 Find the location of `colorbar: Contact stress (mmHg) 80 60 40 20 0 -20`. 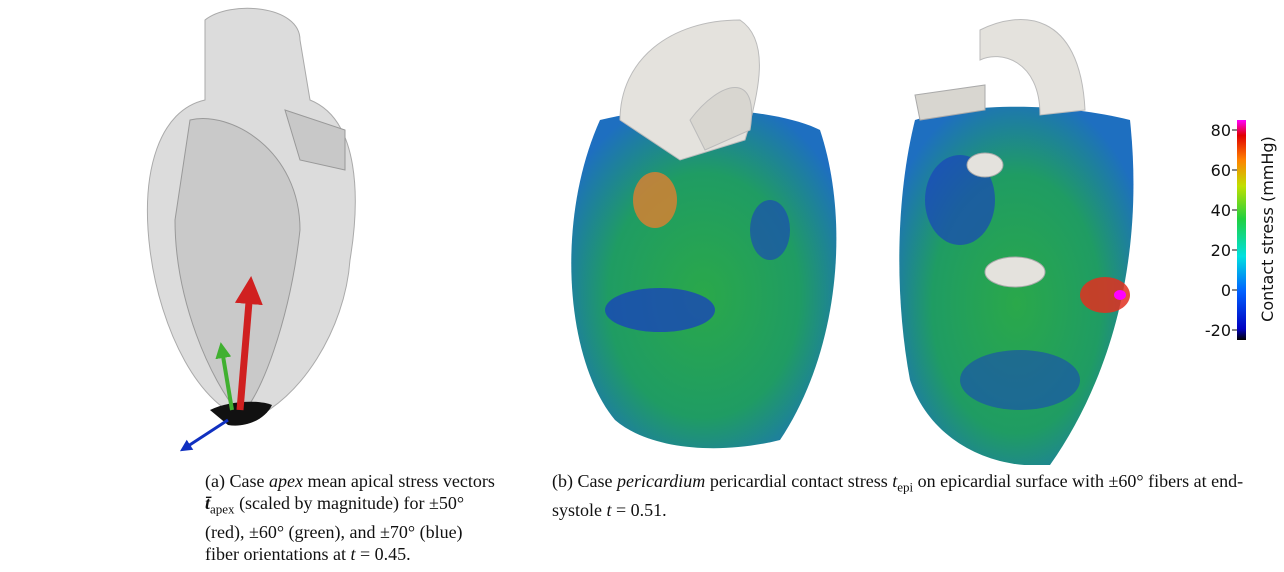

colorbar: Contact stress (mmHg) 80 60 40 20 0 -20 is located at coordinates (1241, 230).